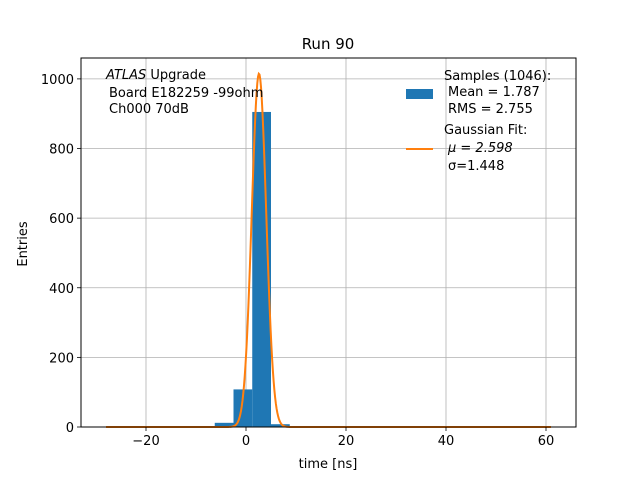  I want to click on legend-histogram-swatch, so click(419, 94).